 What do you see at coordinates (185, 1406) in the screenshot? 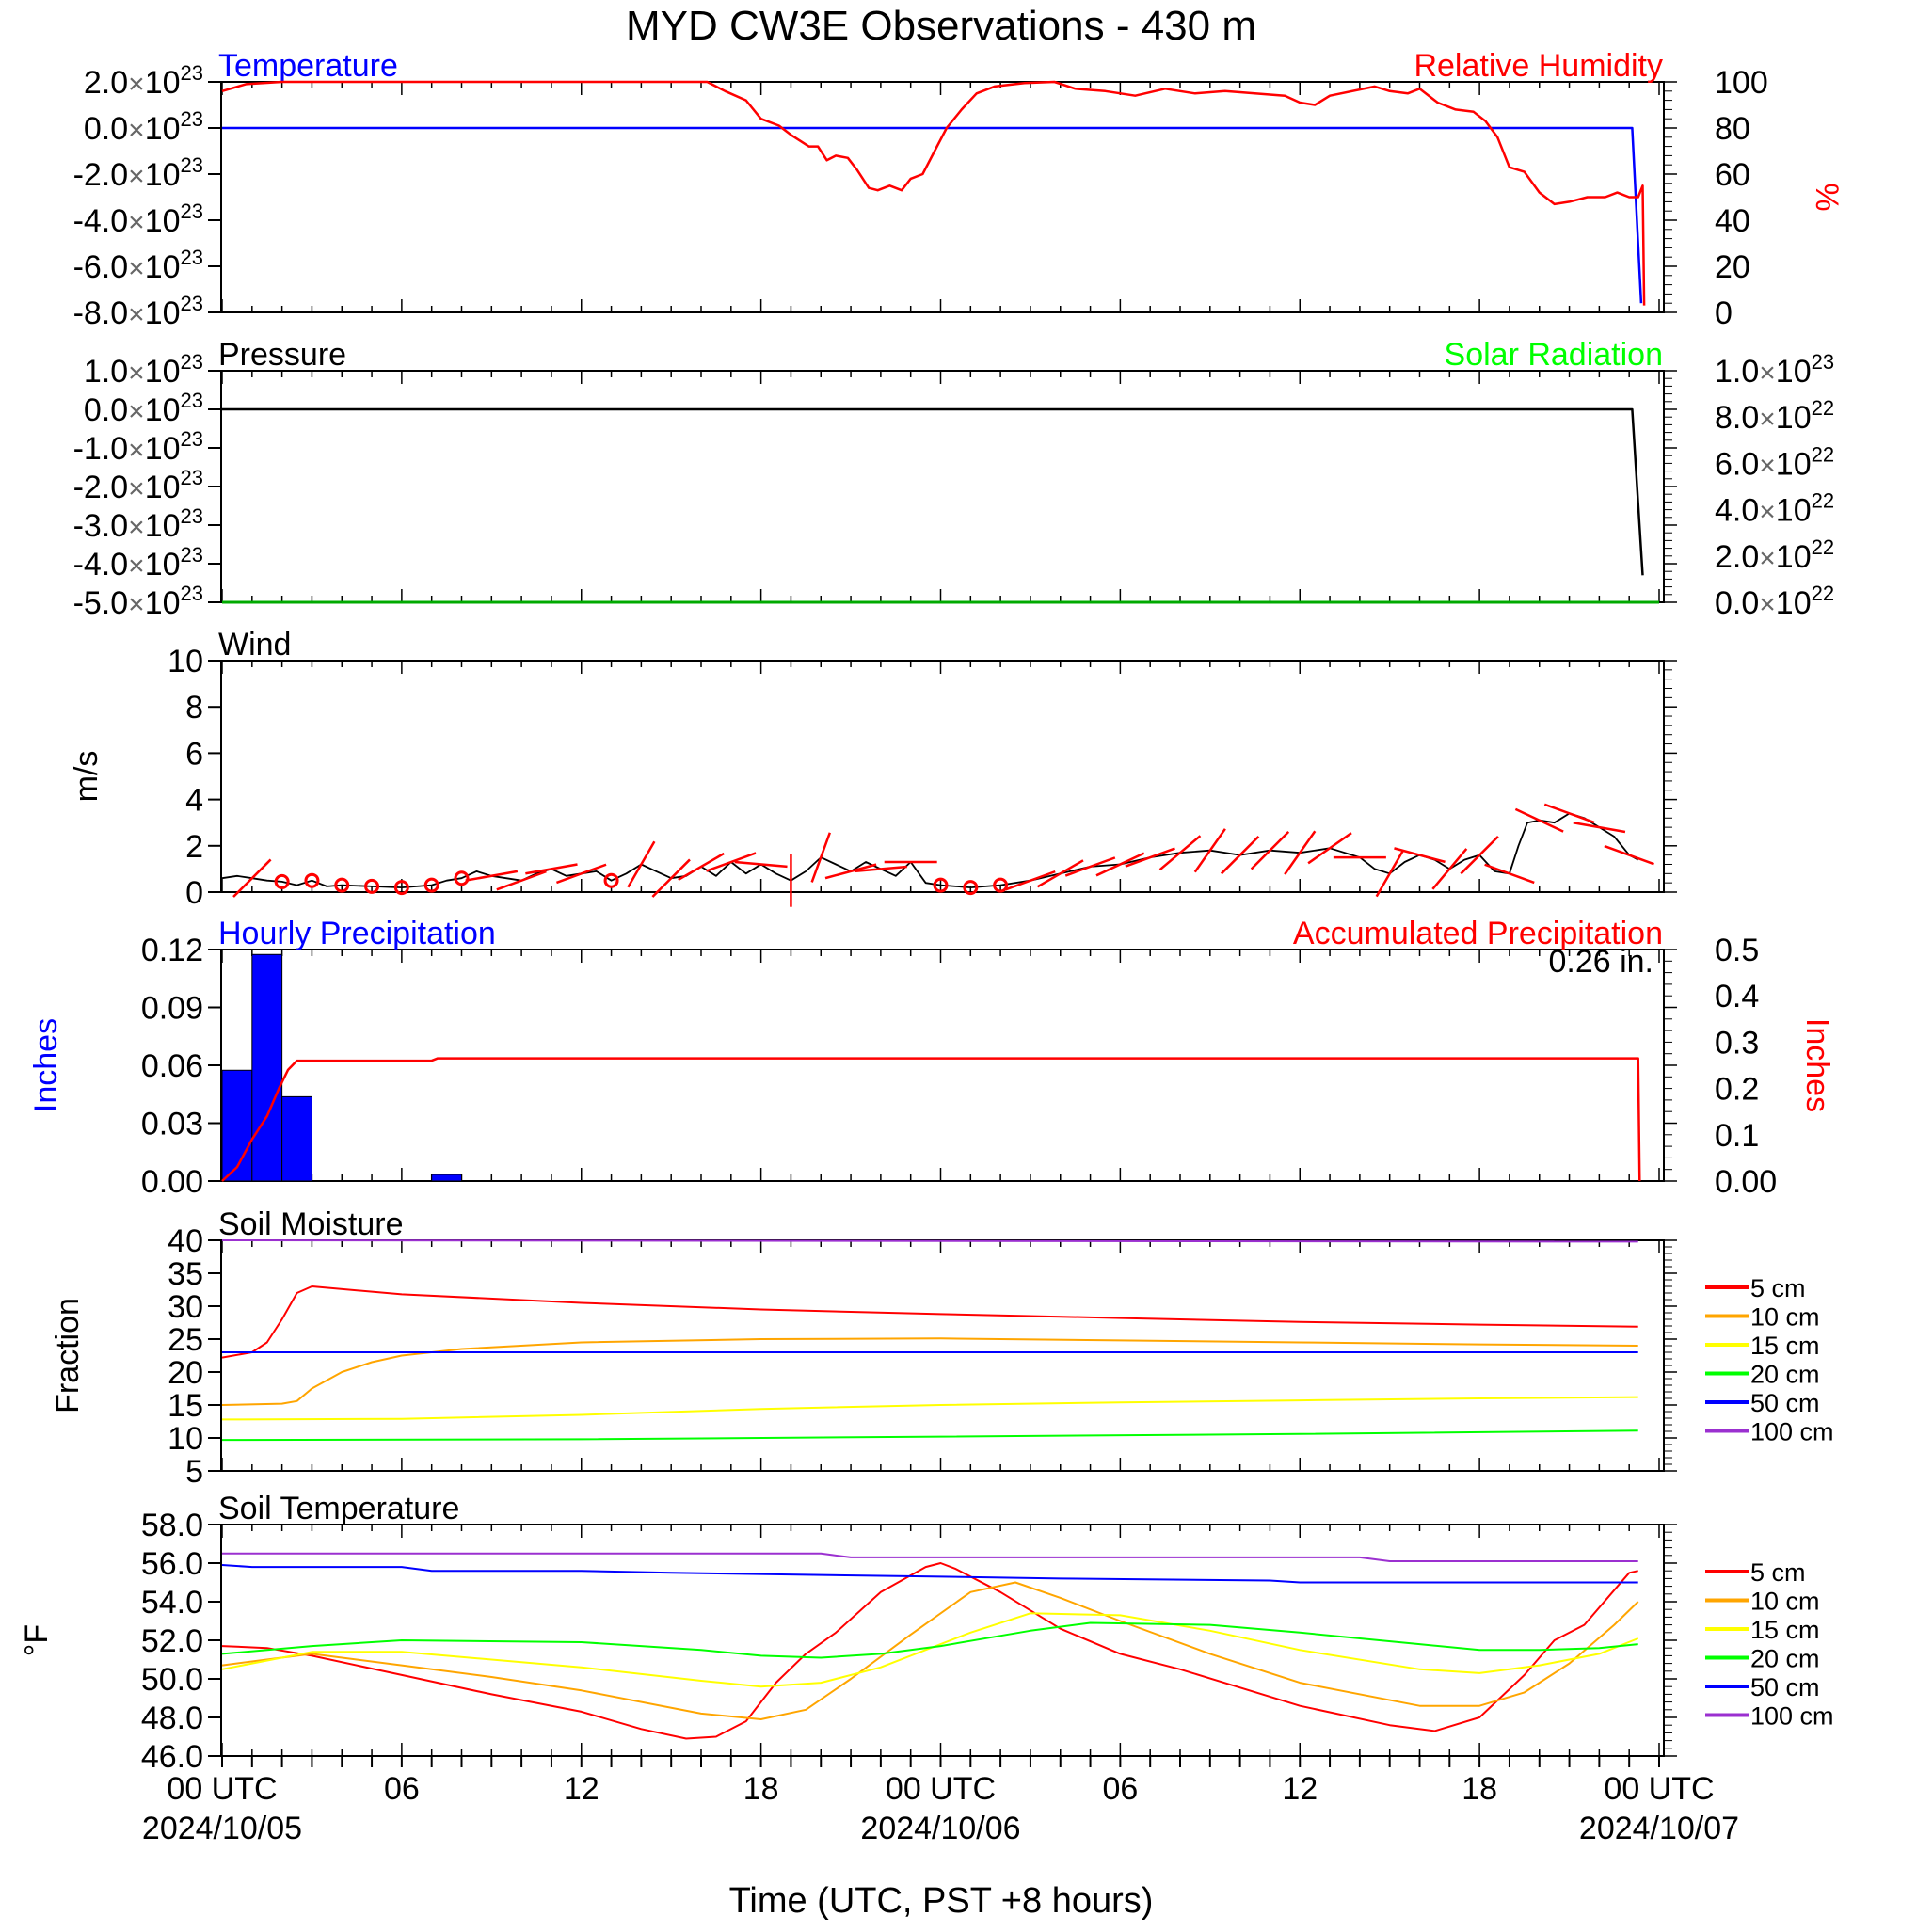
I see `y-tick-label-left: 15` at bounding box center [185, 1406].